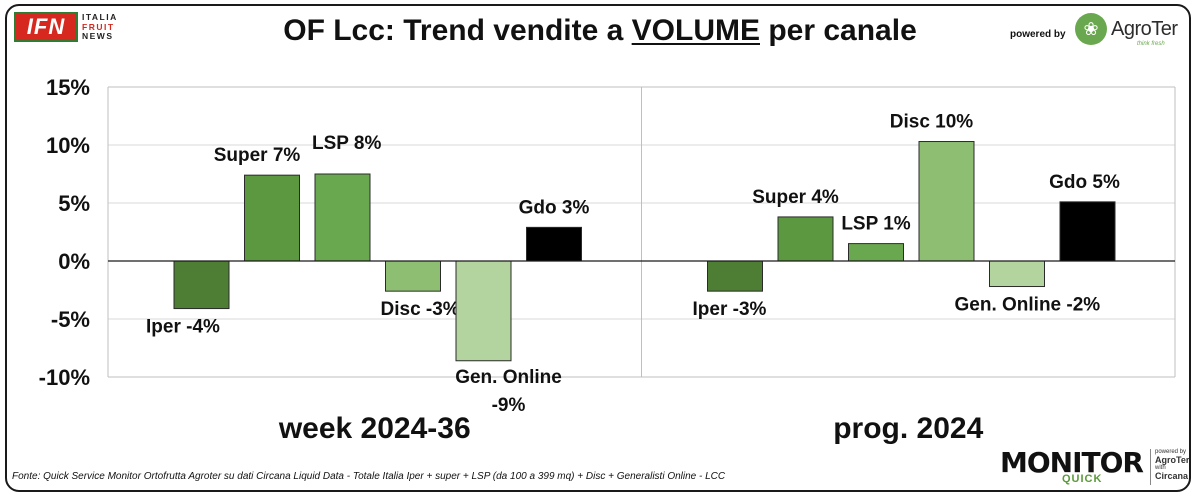 The width and height of the screenshot is (1200, 500). What do you see at coordinates (420, 309) in the screenshot?
I see `data-label: Disc -3%` at bounding box center [420, 309].